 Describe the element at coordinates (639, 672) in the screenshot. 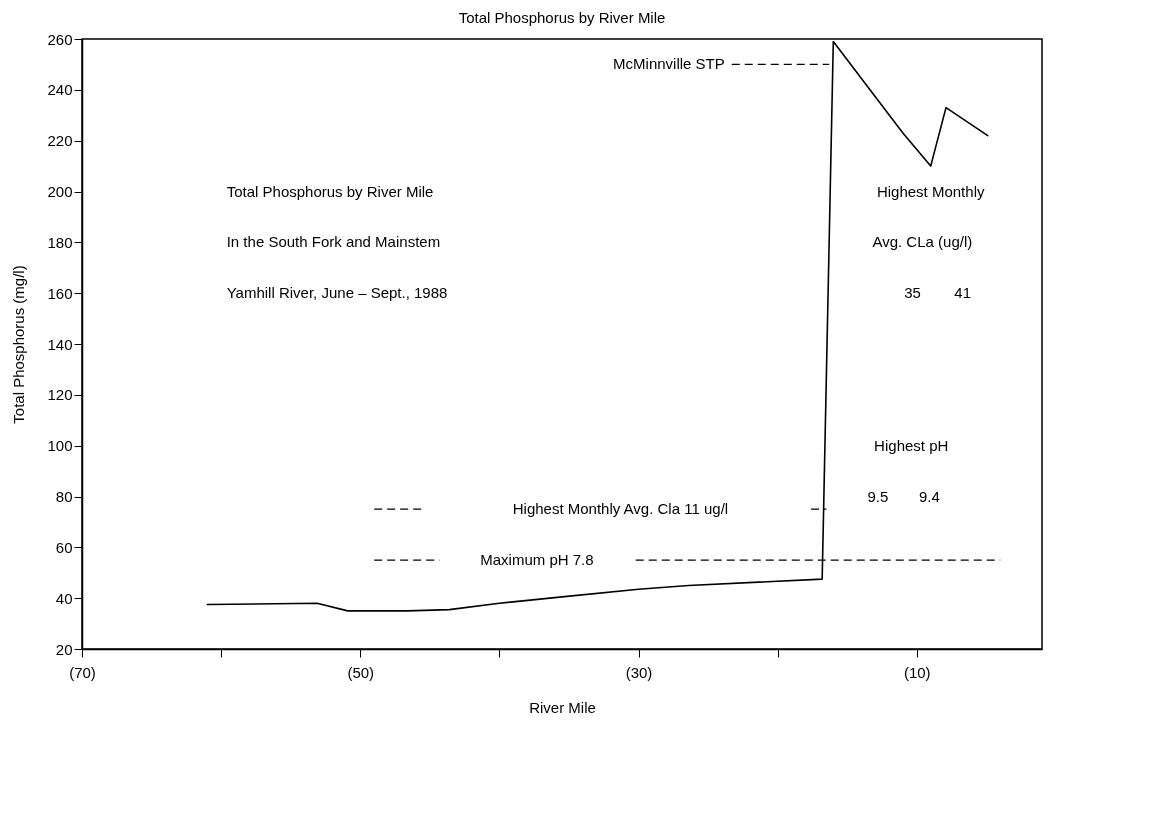

I see `x-tick-label: (30)` at that location.